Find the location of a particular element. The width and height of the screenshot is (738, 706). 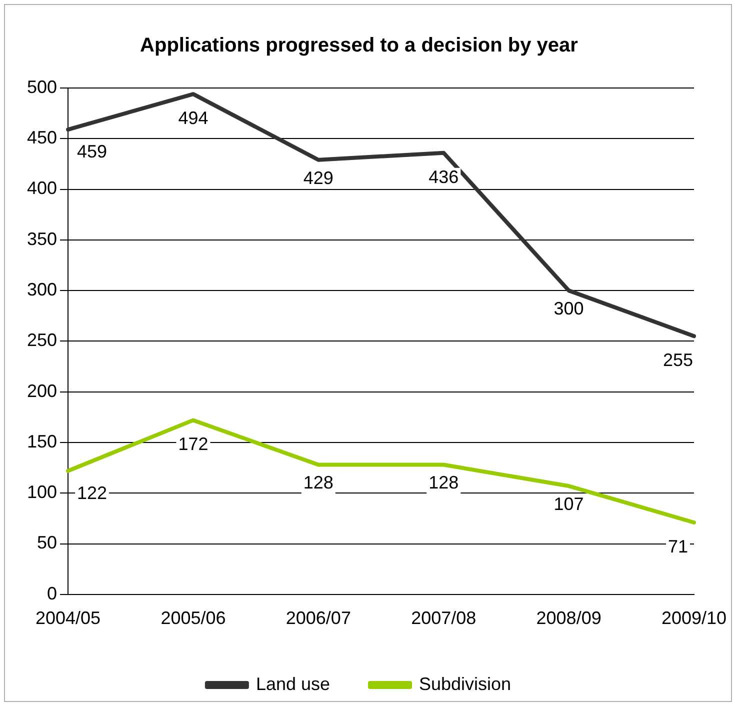

data-label: 494 is located at coordinates (193, 118).